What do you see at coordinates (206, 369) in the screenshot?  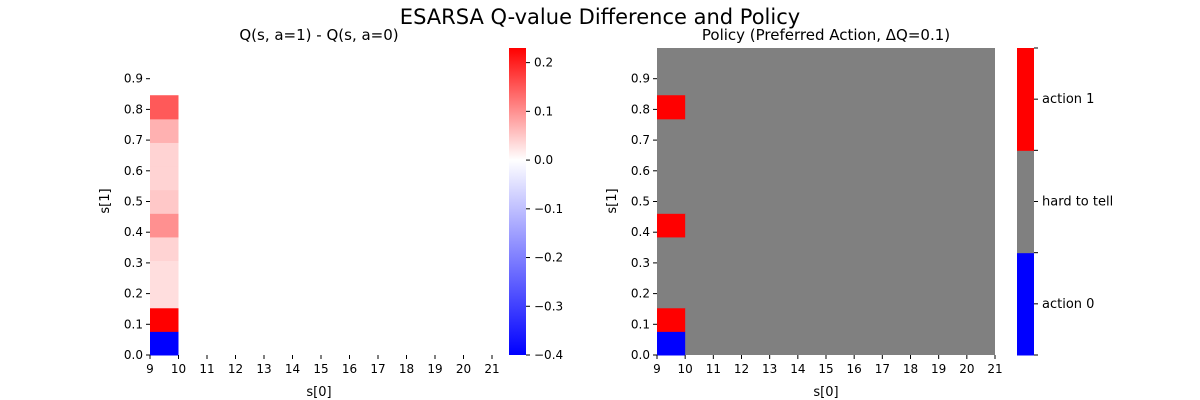 I see `qdiff-xtick-label: 11` at bounding box center [206, 369].